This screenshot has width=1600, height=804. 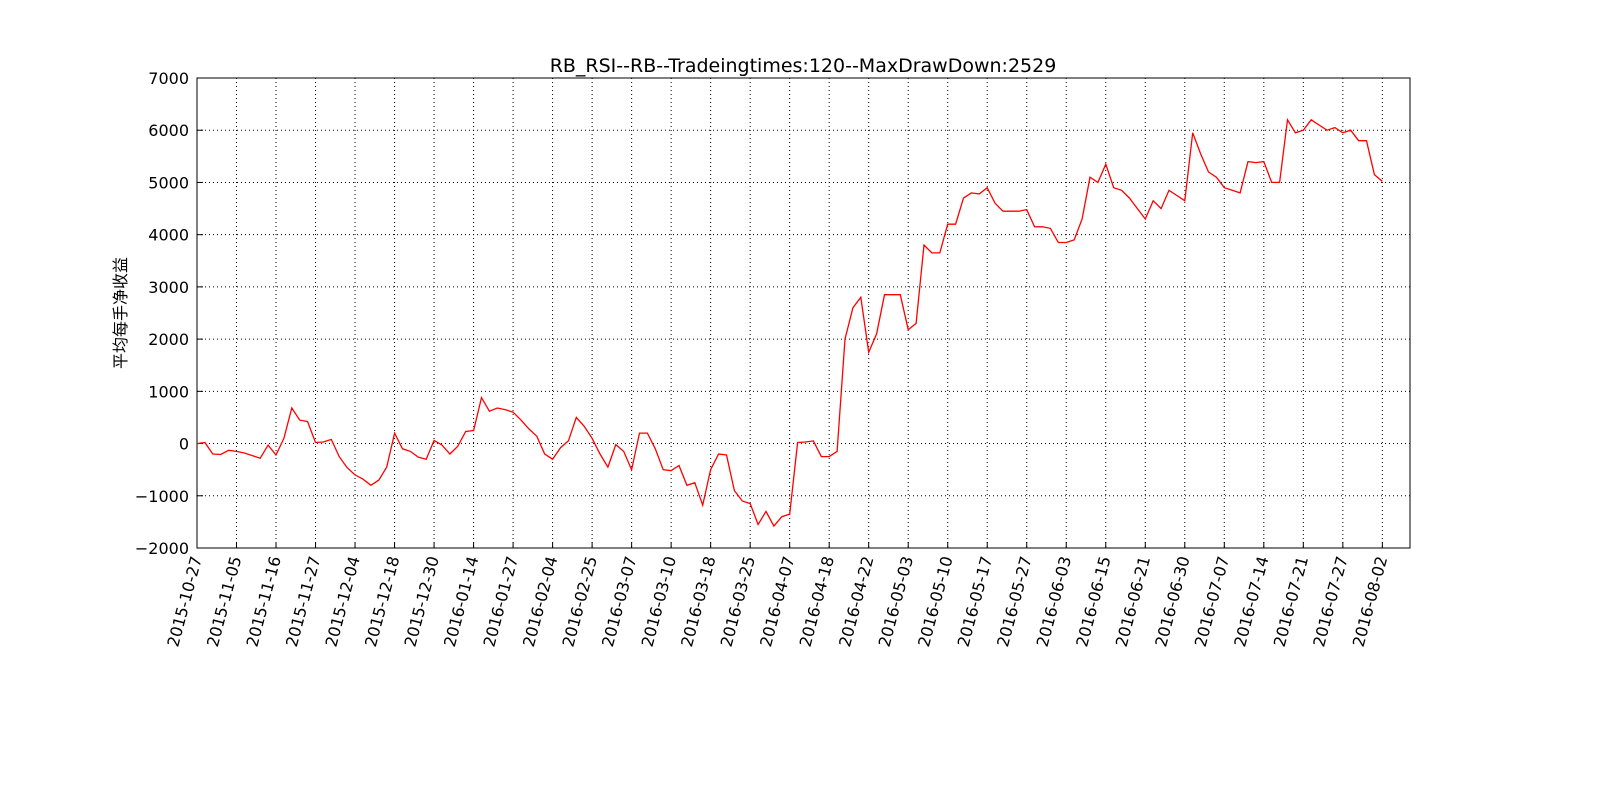 What do you see at coordinates (580, 601) in the screenshot?
I see `x-tick-label: 2016-02-25` at bounding box center [580, 601].